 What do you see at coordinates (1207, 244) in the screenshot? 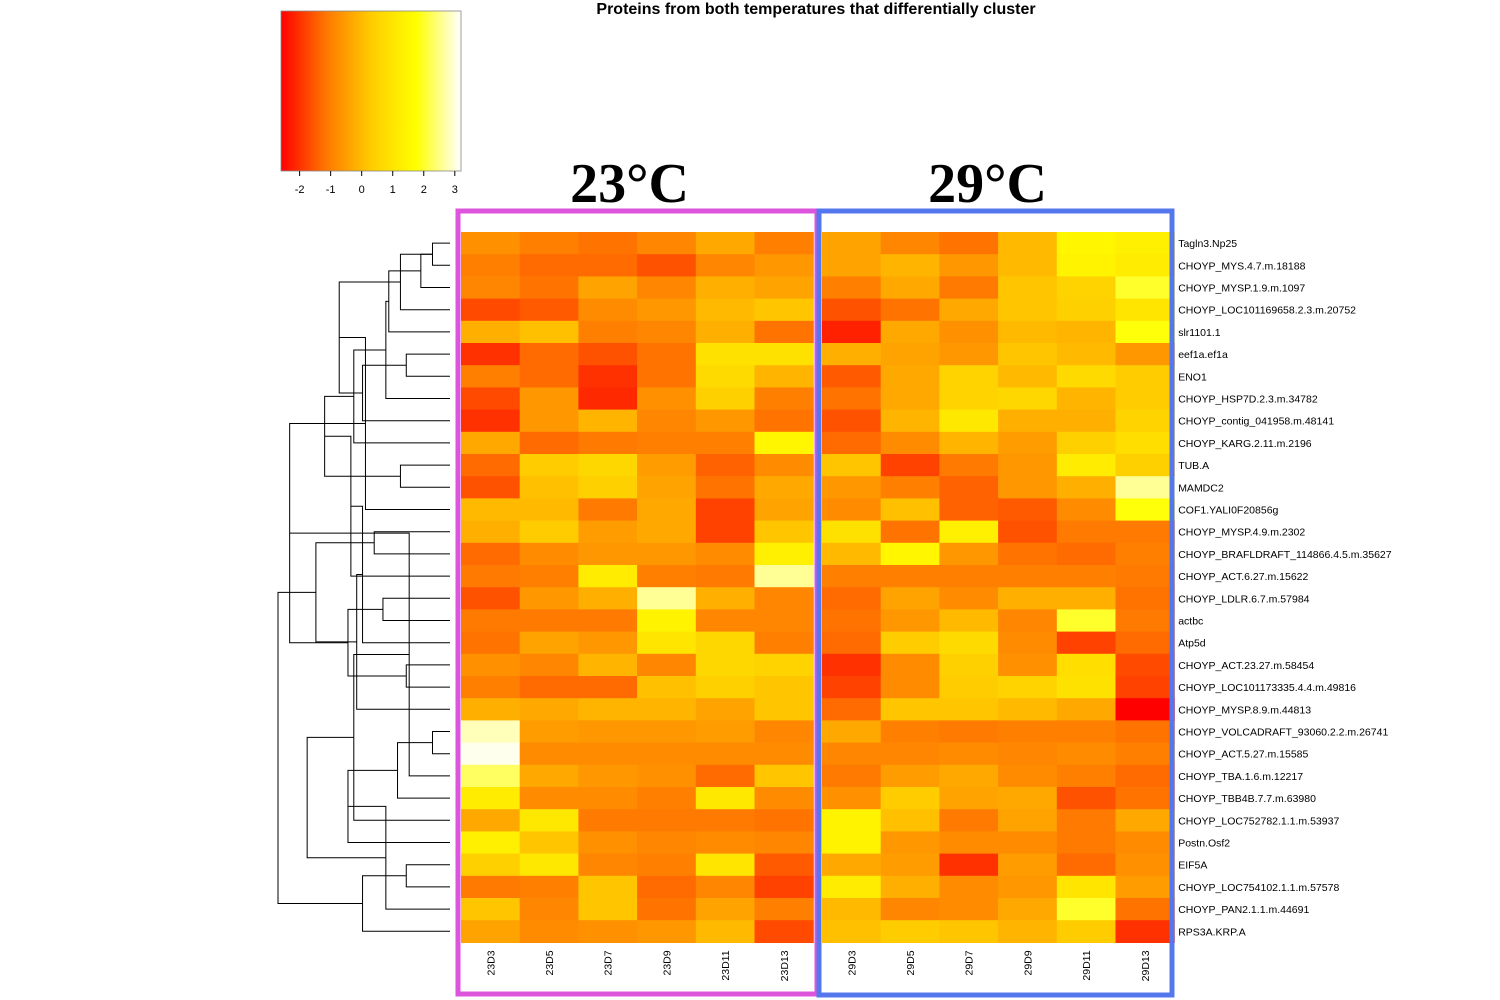
I see `row-label: Tagln3.Np25` at bounding box center [1207, 244].